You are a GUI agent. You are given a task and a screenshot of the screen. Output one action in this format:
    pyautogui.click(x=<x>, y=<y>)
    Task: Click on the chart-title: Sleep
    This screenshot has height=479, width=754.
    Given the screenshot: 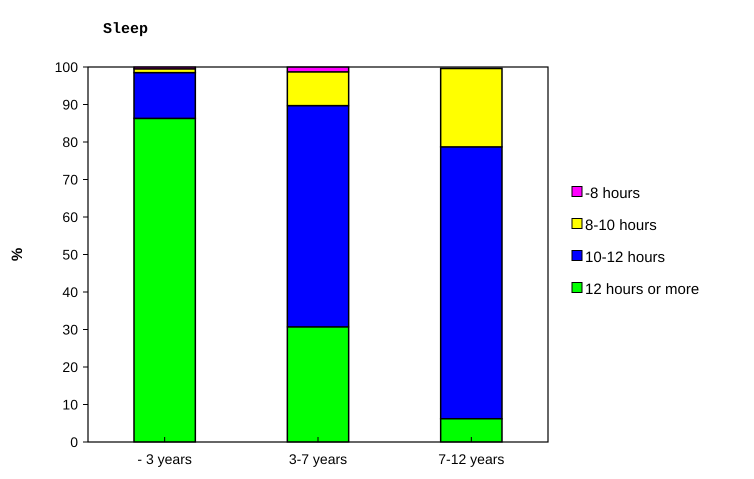 What is the action you would take?
    pyautogui.click(x=125, y=29)
    